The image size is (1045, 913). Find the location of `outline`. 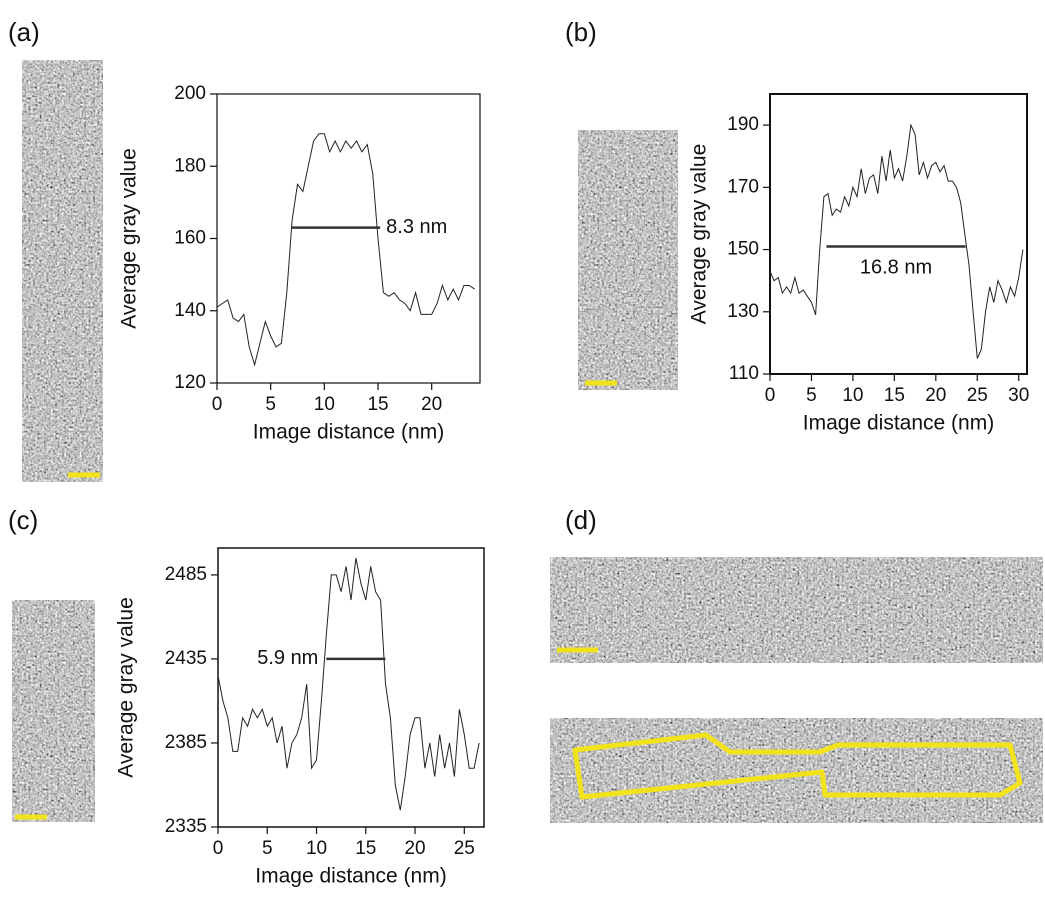

outline is located at coordinates (797, 766).